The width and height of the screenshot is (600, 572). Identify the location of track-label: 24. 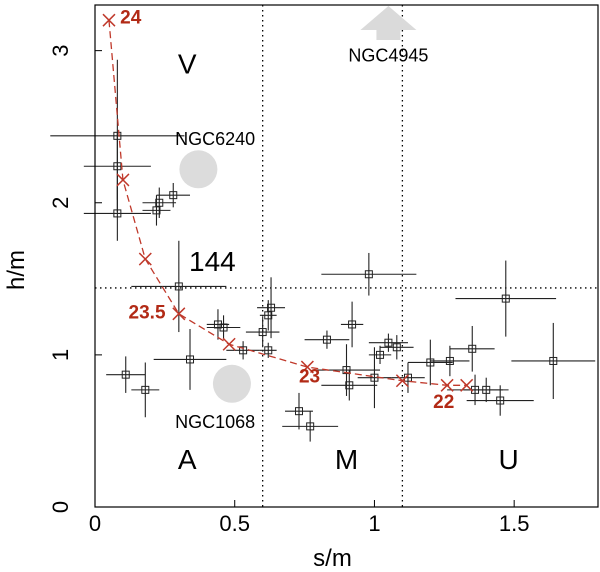
(131, 17).